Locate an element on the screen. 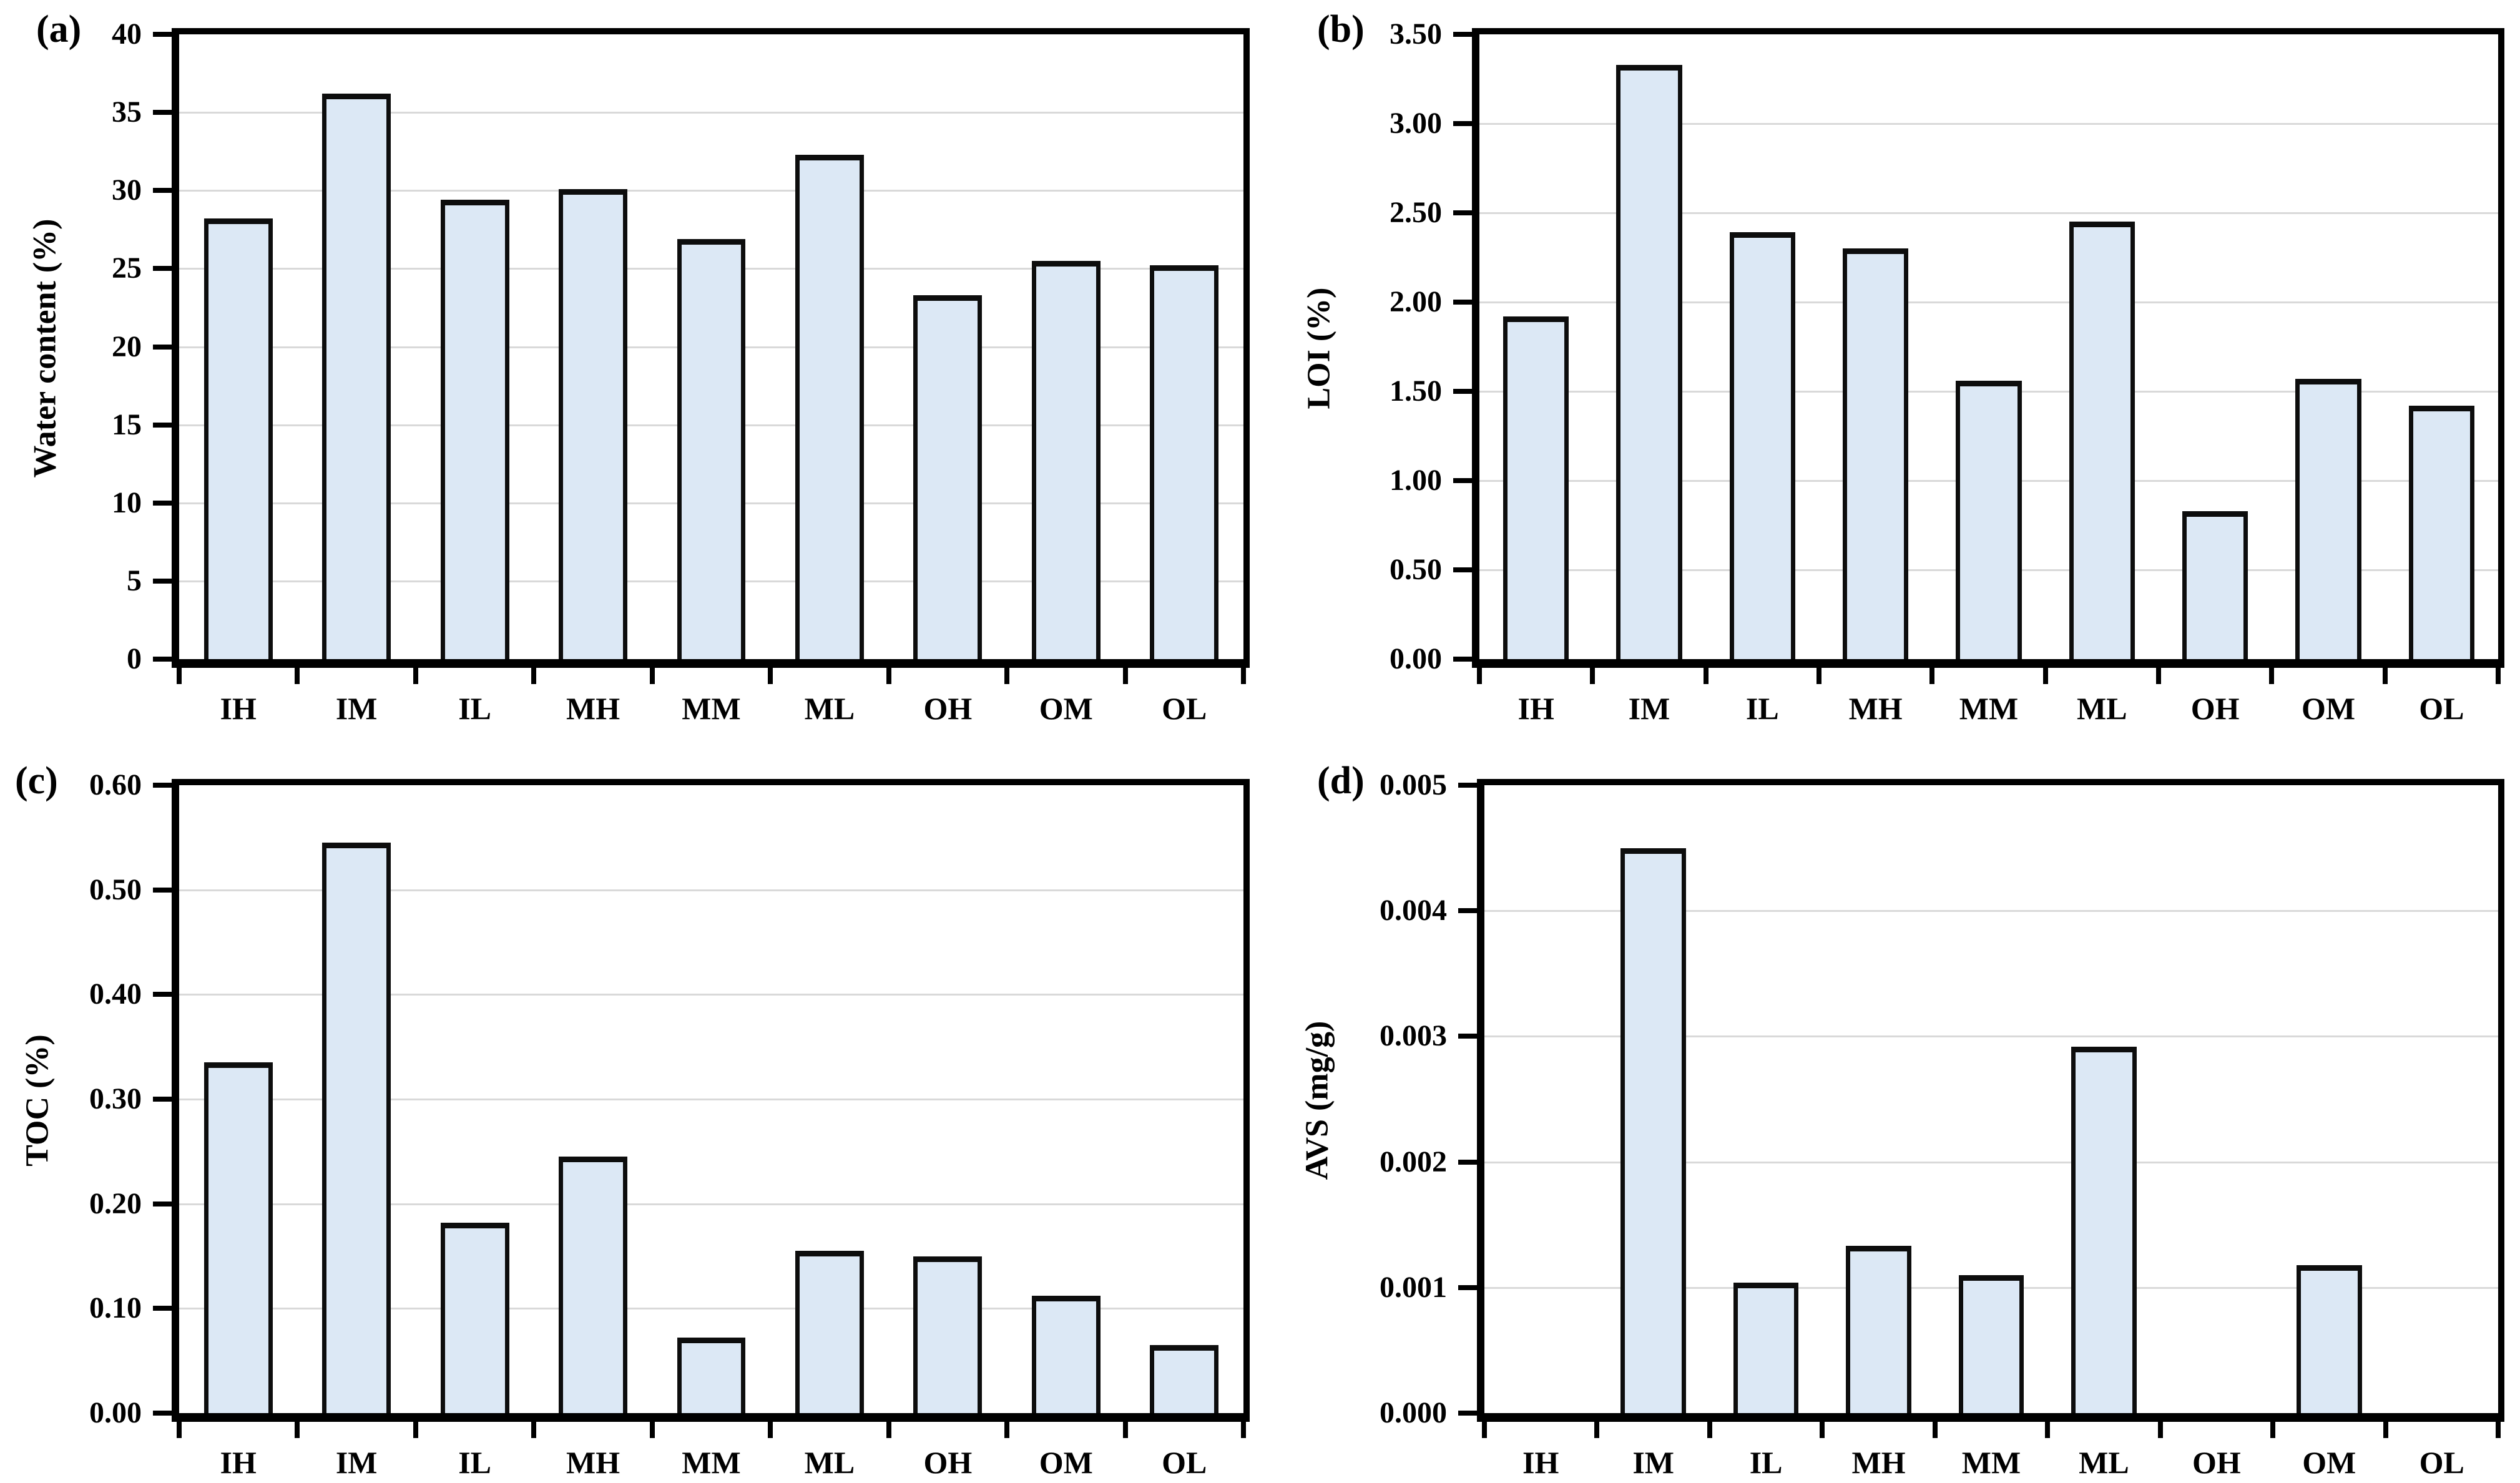  x-category-label-d-IH: IH is located at coordinates (1540, 1462).